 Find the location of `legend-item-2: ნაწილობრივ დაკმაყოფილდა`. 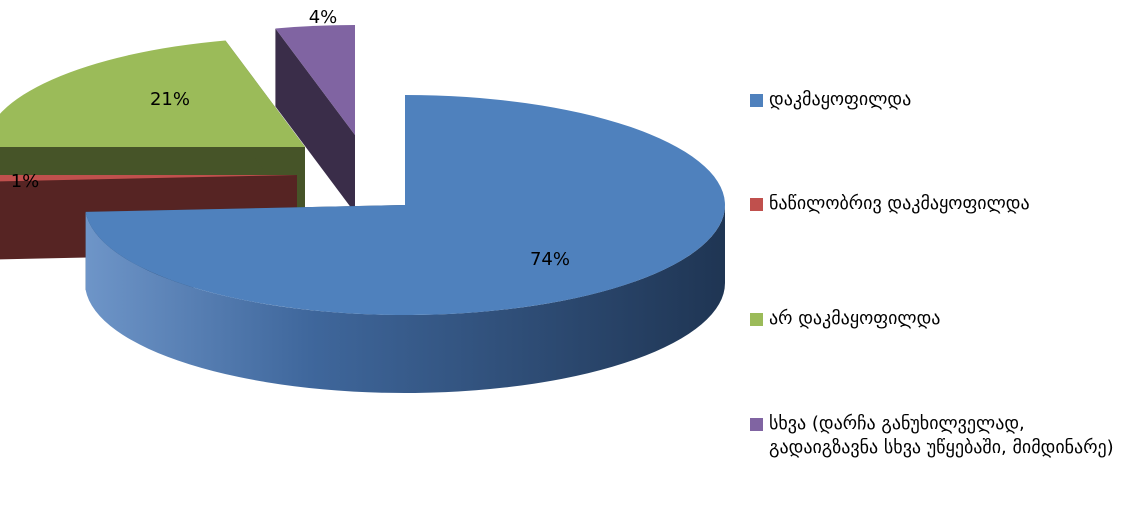

legend-item-2: ნაწილობრივ დაკმაყოფილდა is located at coordinates (937, 204).